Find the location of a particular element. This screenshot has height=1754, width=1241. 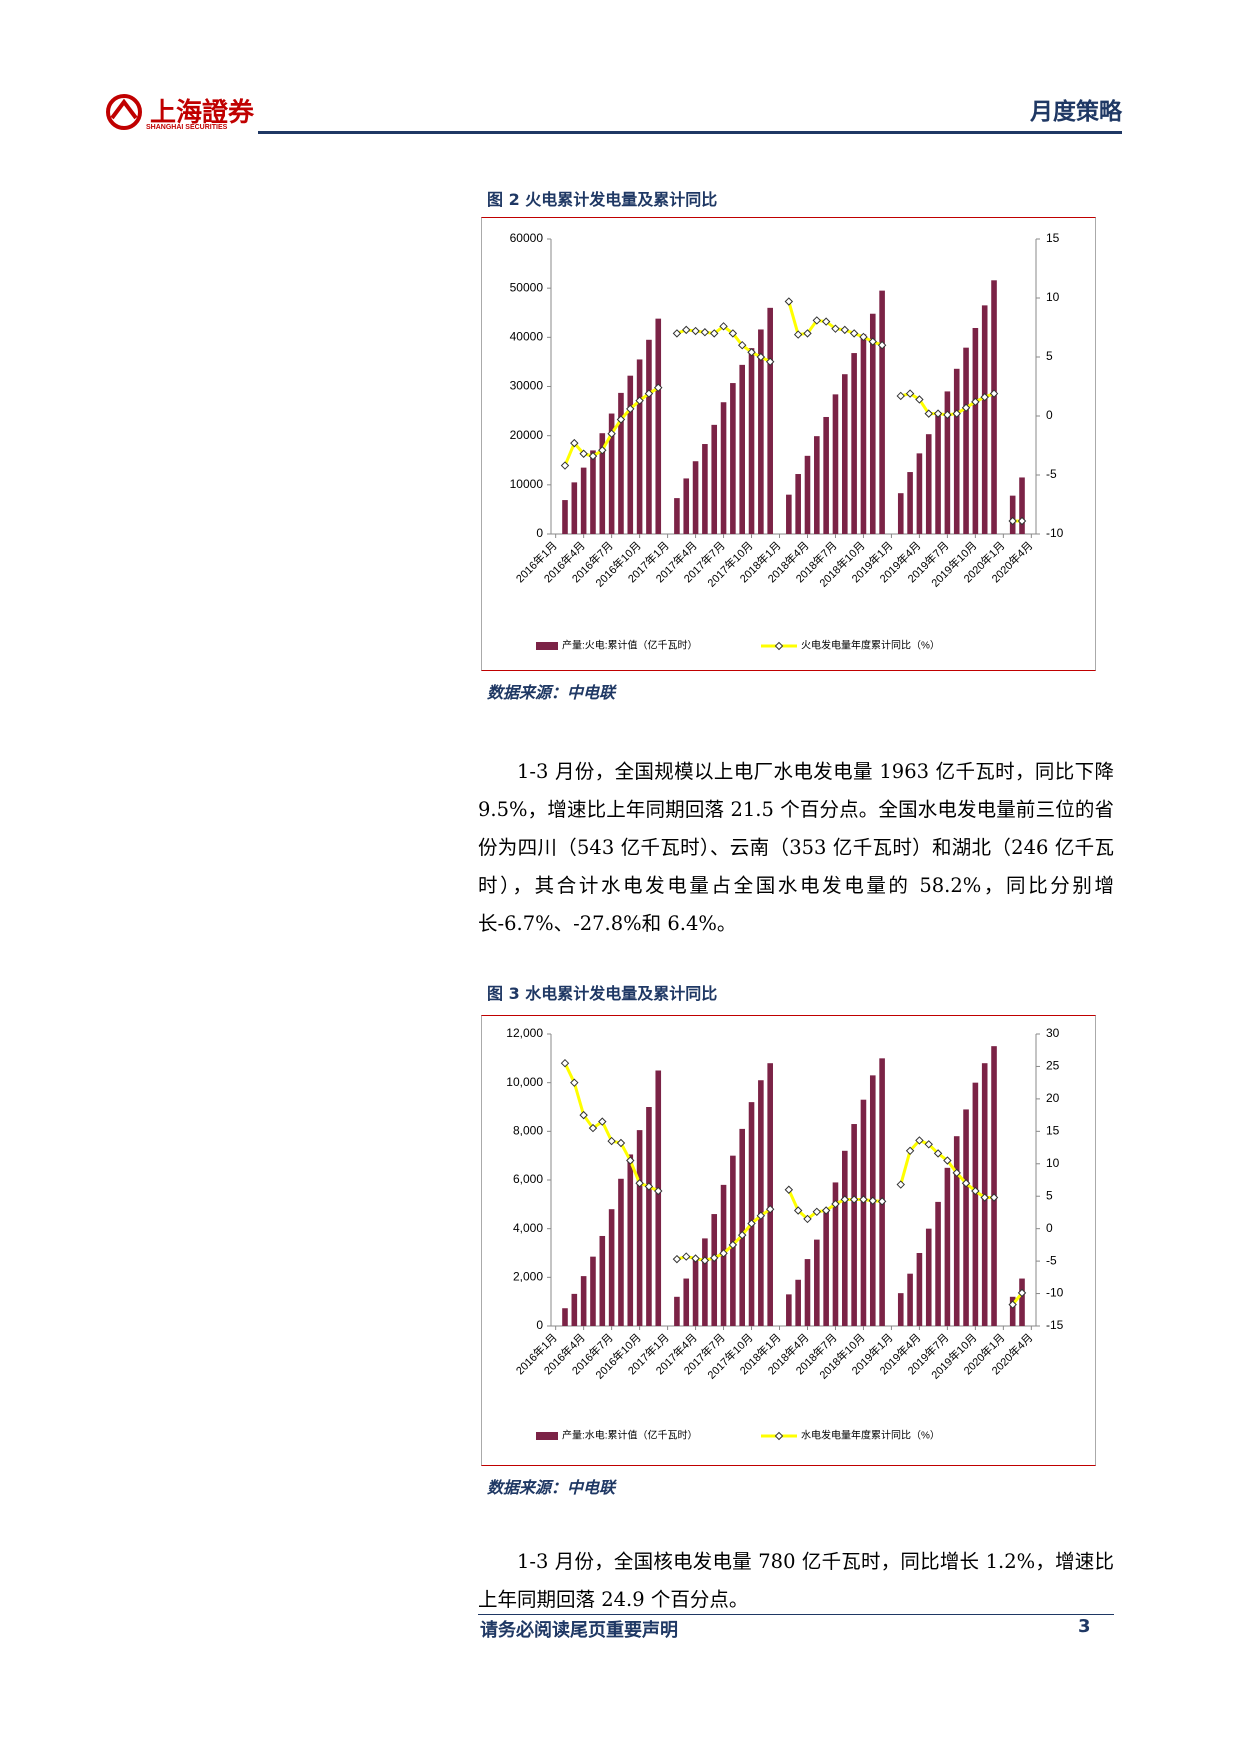

y2-tick-label: -10 is located at coordinates (1055, 533).